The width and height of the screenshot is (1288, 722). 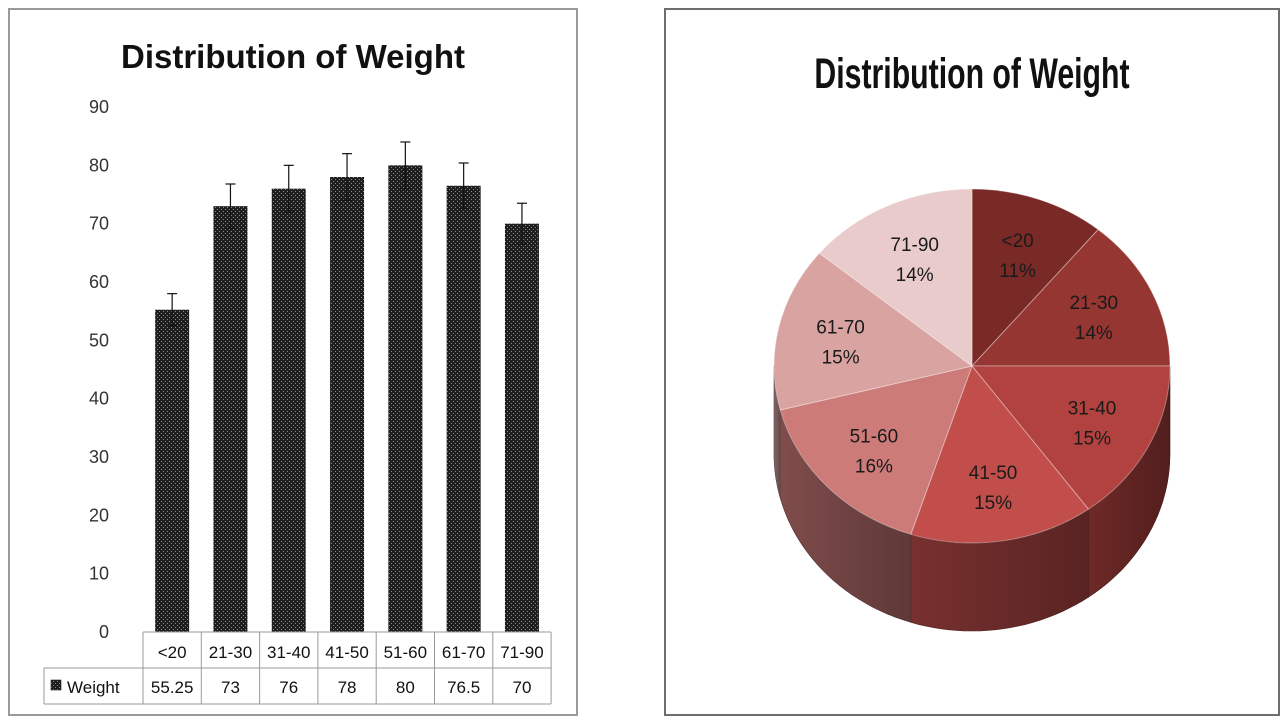 What do you see at coordinates (230, 687) in the screenshot?
I see `data-table-value: 73` at bounding box center [230, 687].